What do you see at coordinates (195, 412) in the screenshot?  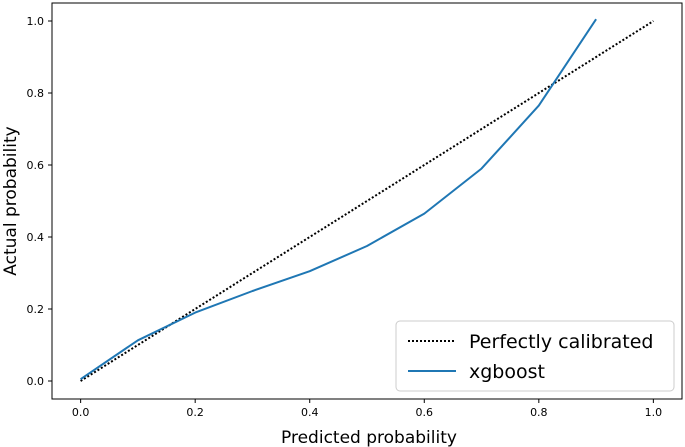 I see `x-tick-label: 0.2` at bounding box center [195, 412].